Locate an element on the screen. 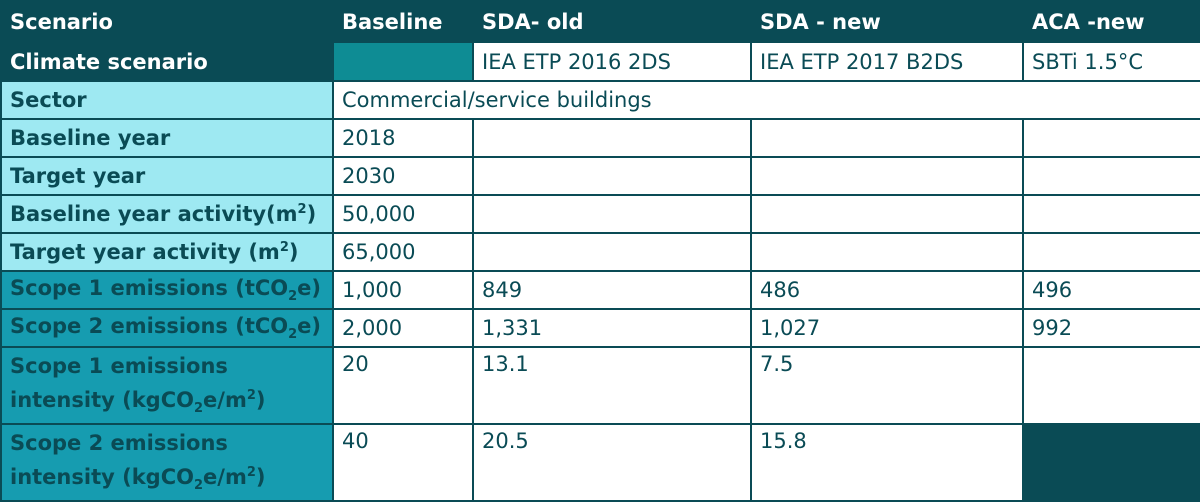 This screenshot has width=1200, height=502. scope2-sda-new: 1,027 is located at coordinates (887, 328).